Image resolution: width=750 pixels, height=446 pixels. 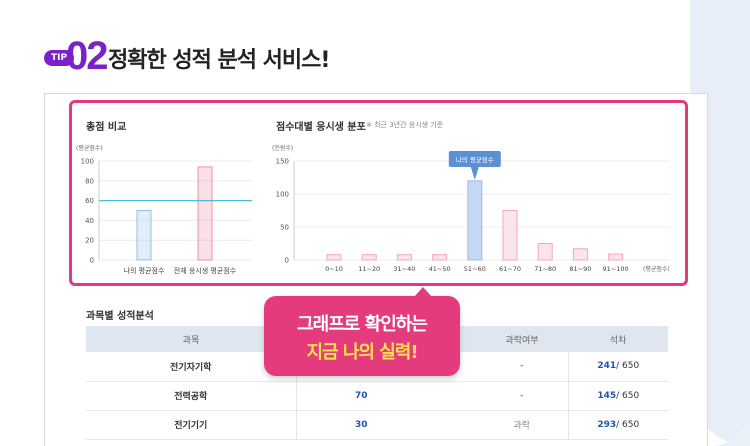 I want to click on x-tick-label: 51~60, so click(x=475, y=269).